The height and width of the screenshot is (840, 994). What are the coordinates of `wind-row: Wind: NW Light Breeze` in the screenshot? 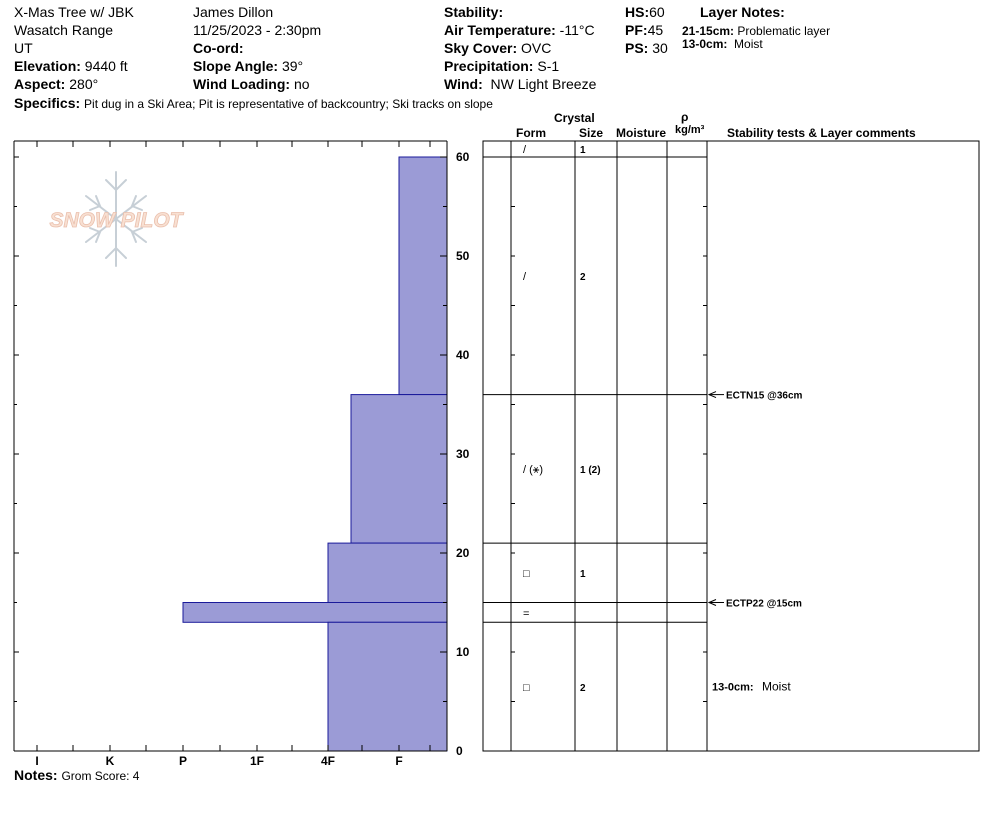 It's located at (520, 84).